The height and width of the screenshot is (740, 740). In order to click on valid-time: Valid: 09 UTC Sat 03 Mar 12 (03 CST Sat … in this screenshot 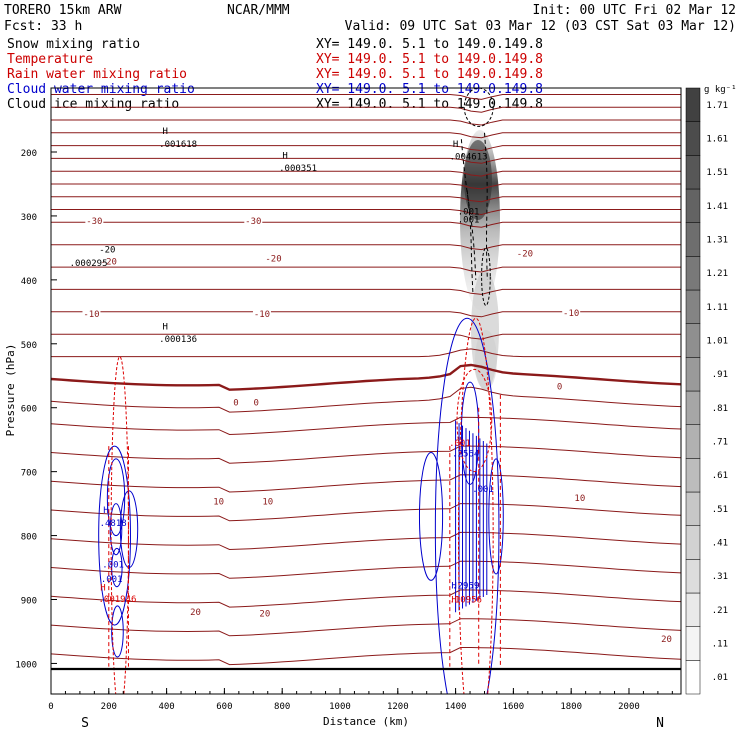, I will do `click(540, 26)`.